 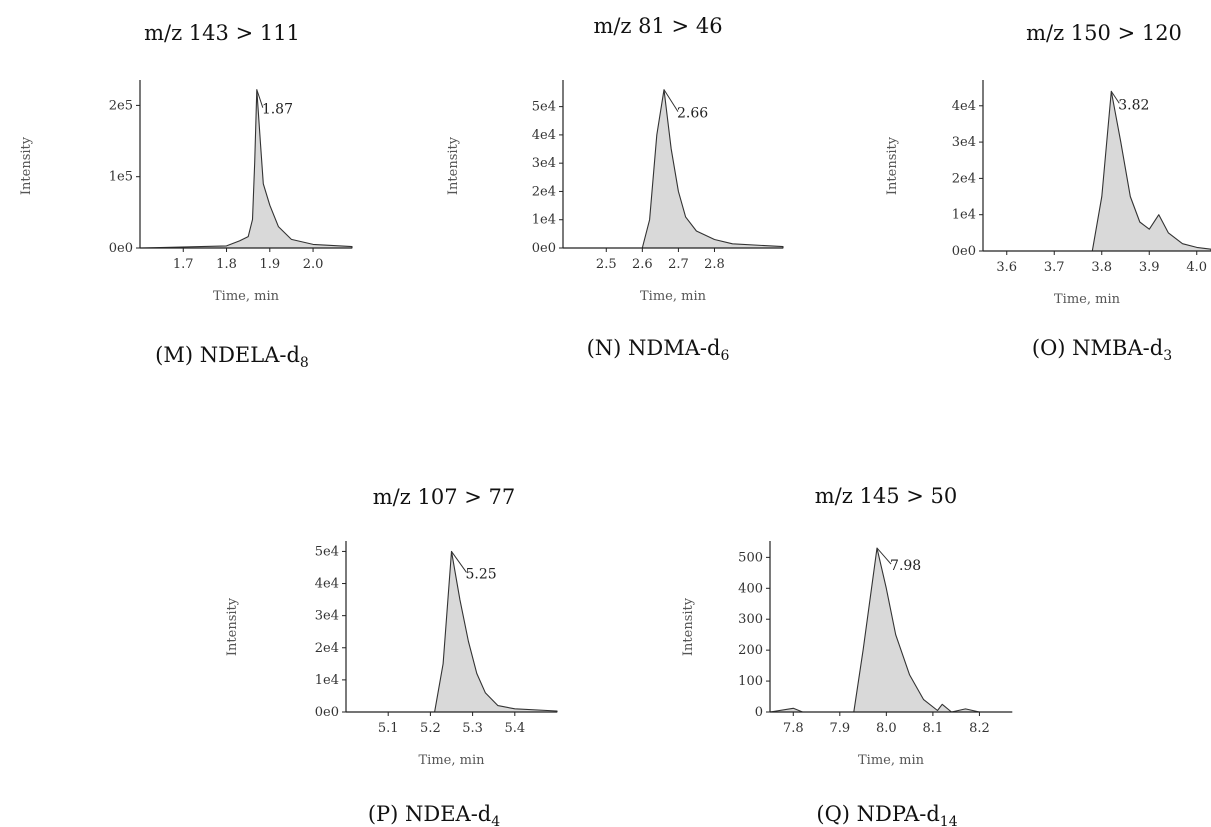 What do you see at coordinates (514, 728) in the screenshot?
I see `x-tick-label: 5.4` at bounding box center [514, 728].